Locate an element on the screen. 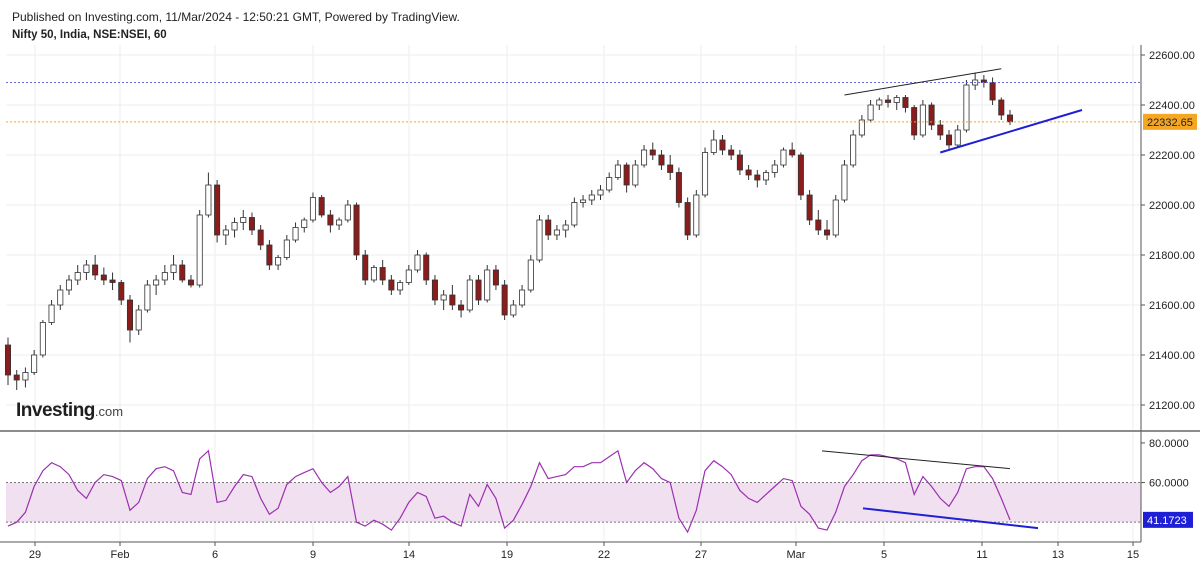  y-tick-label: 22600.00 is located at coordinates (1172, 56).